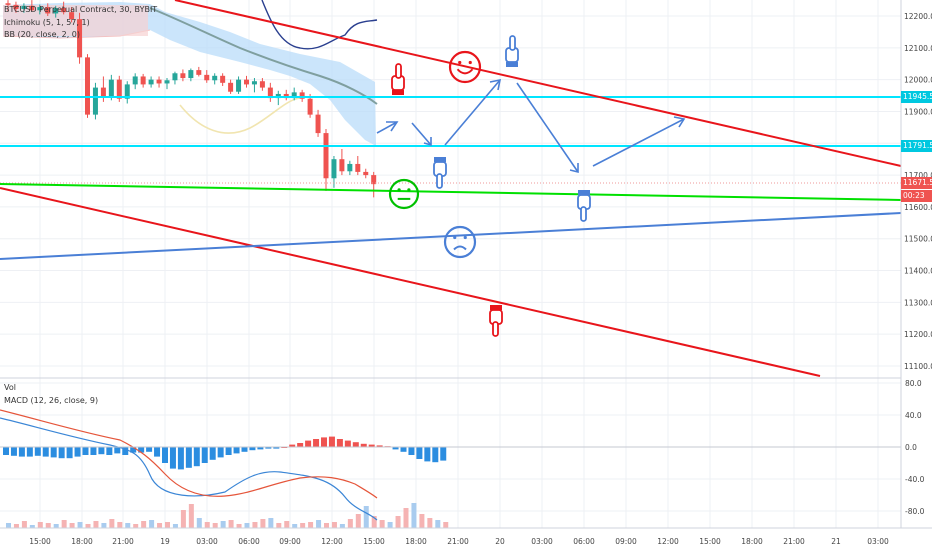  I want to click on time-tick-label: 19, so click(165, 541).